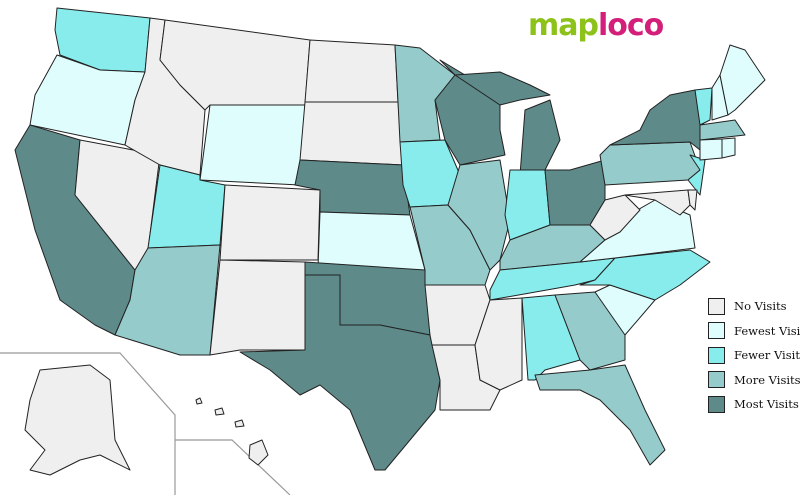  I want to click on state-ak, so click(77, 420).